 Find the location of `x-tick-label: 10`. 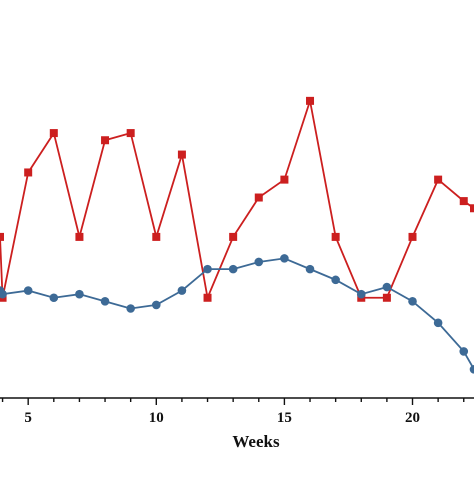

x-tick-label: 10 is located at coordinates (156, 418).